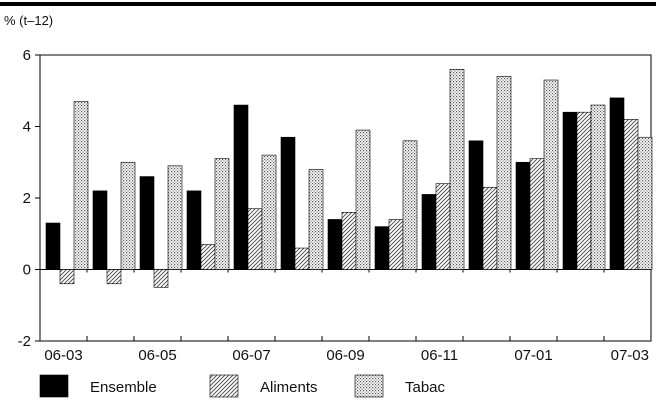 The image size is (656, 404). I want to click on legend-item-tabac: Tabac, so click(400, 386).